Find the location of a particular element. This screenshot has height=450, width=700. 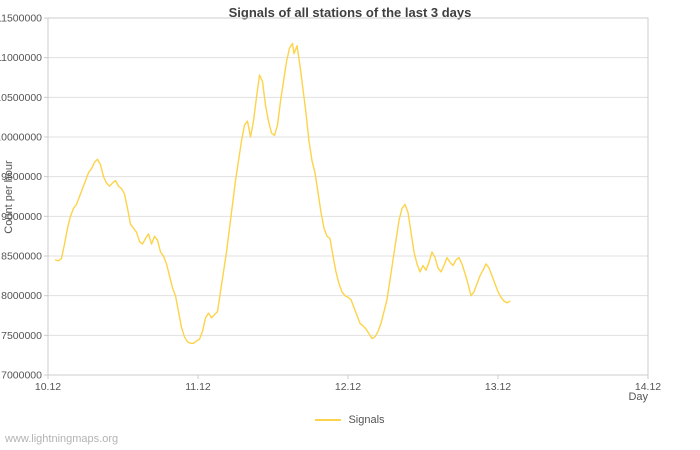

x-tick-label: 11.12 is located at coordinates (198, 387).